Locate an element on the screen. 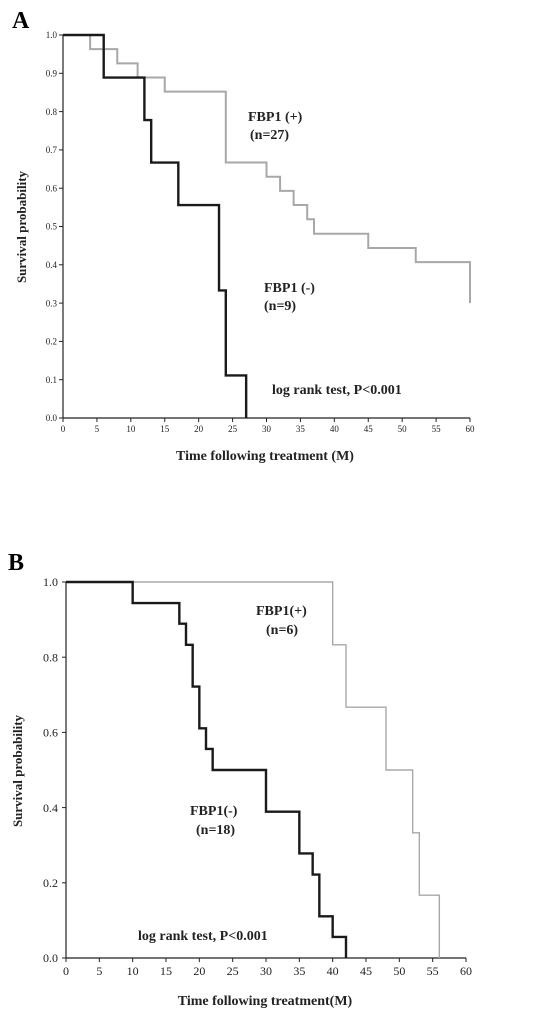 The width and height of the screenshot is (537, 1025). panel-a-y-tick-label: 0.6 is located at coordinates (52, 188).